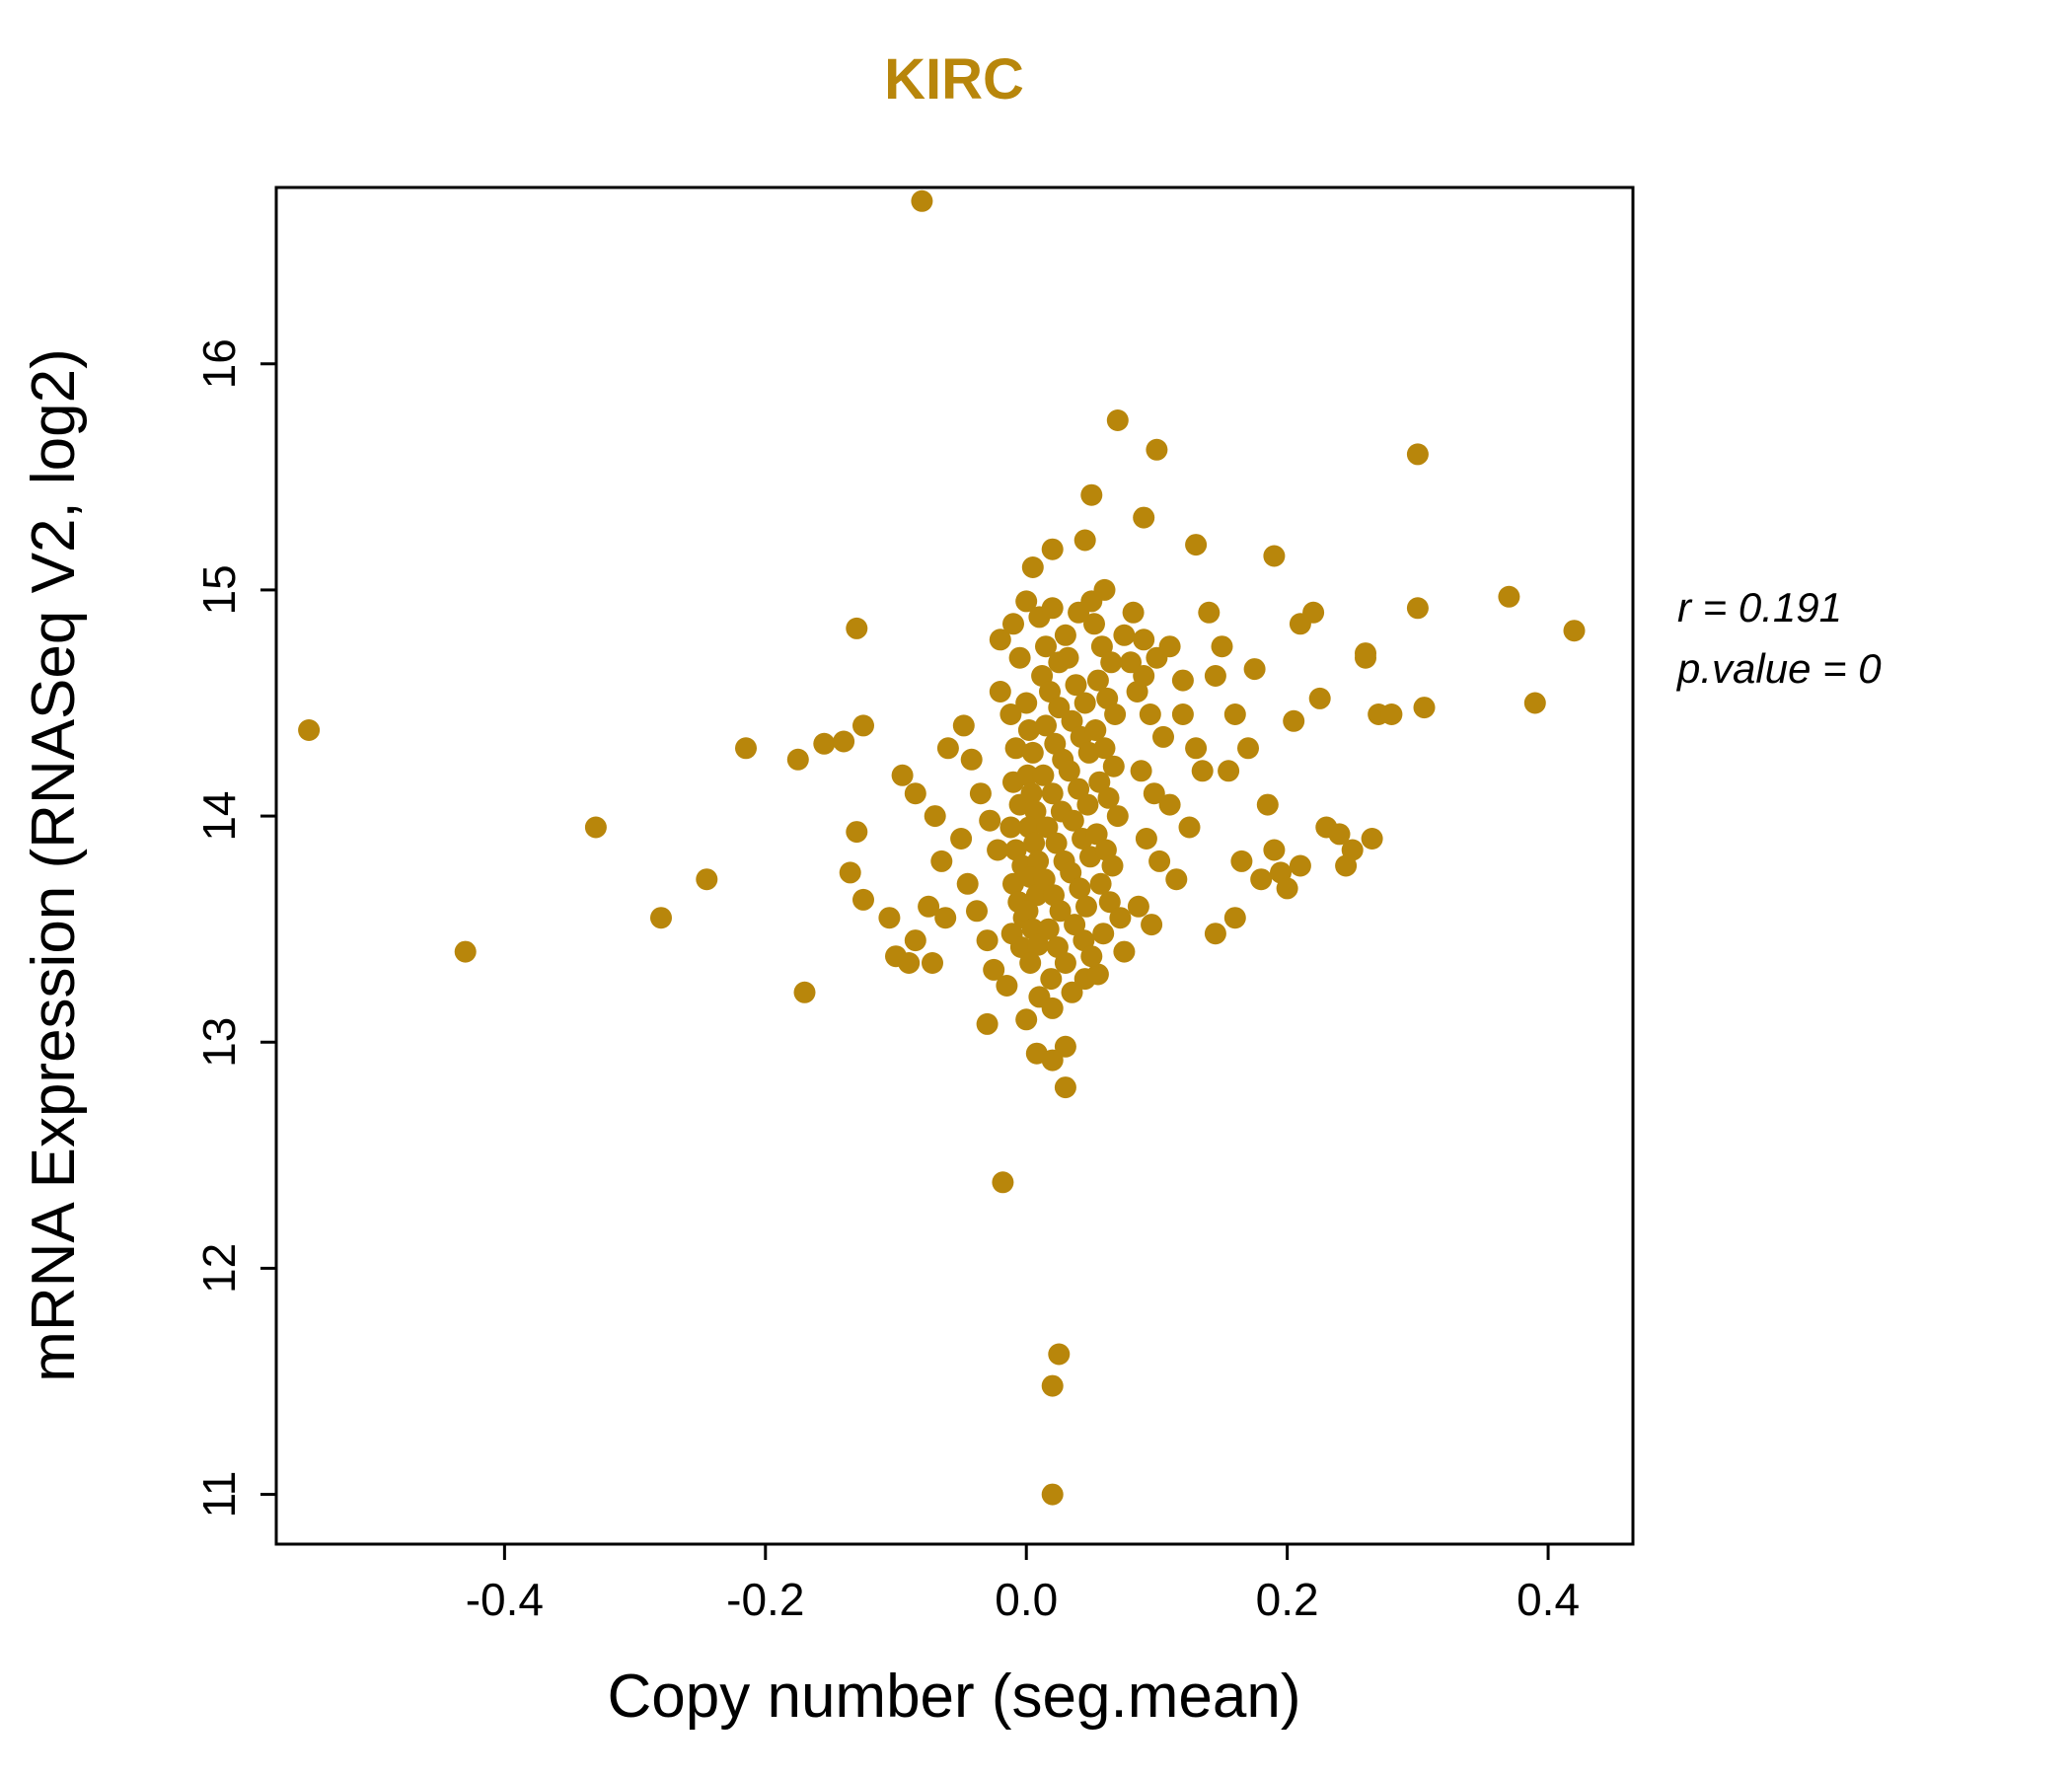 The image size is (2072, 1776). What do you see at coordinates (235, 928) in the screenshot?
I see `y-axis-ticks: 11 12 13 14 15 16` at bounding box center [235, 928].